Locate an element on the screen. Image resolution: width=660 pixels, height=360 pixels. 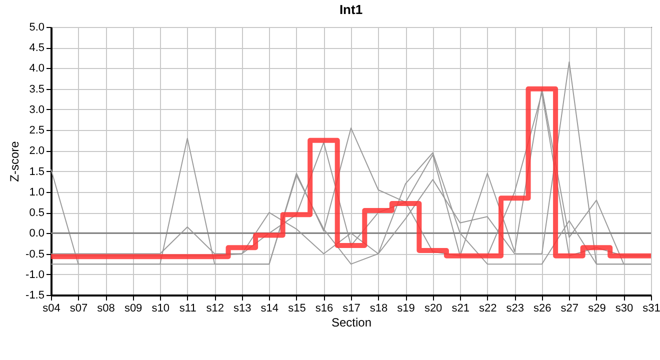
y-tick-label: 0.0 is located at coordinates (36, 234).